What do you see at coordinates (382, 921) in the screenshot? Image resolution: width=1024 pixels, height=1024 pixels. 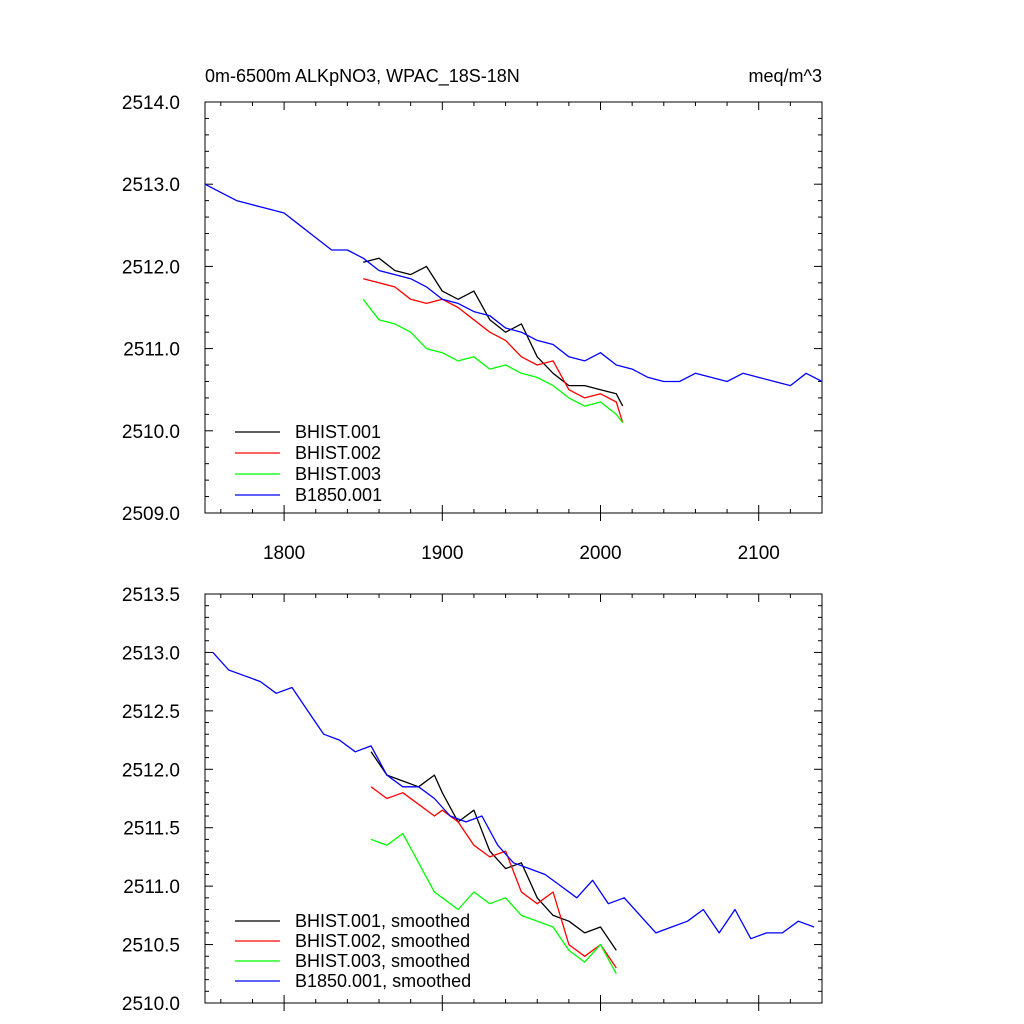 I see `legend-label: BHIST.001, smoothed` at bounding box center [382, 921].